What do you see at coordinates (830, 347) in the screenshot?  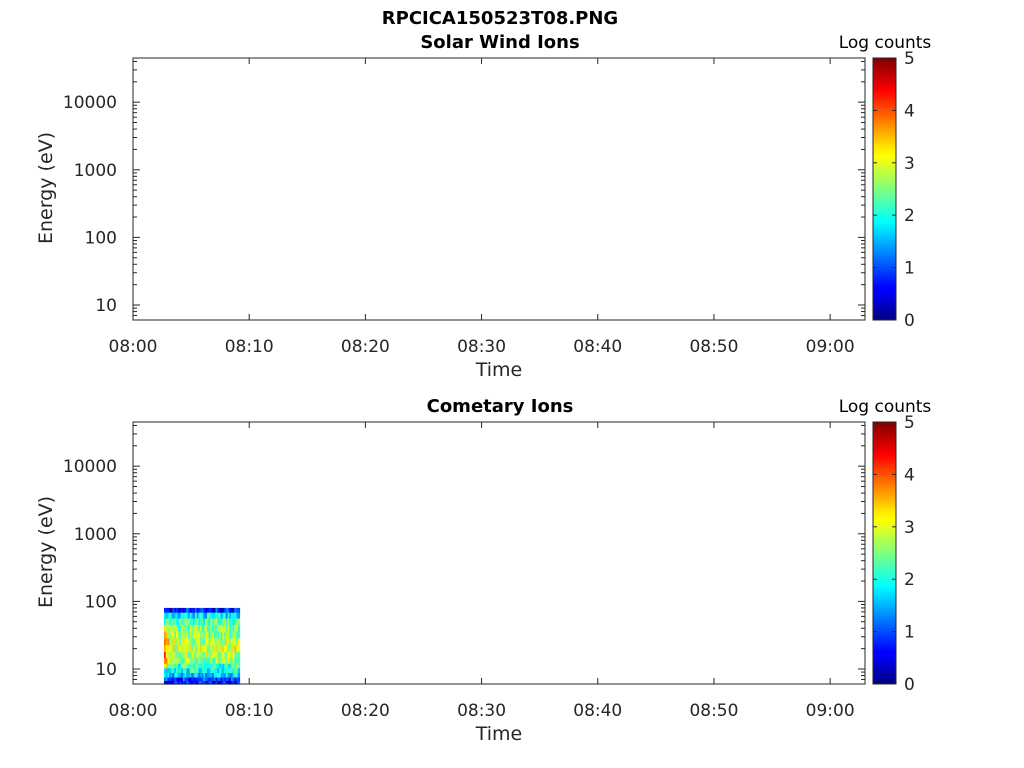 I see `x-tick-label: 09:00` at bounding box center [830, 347].